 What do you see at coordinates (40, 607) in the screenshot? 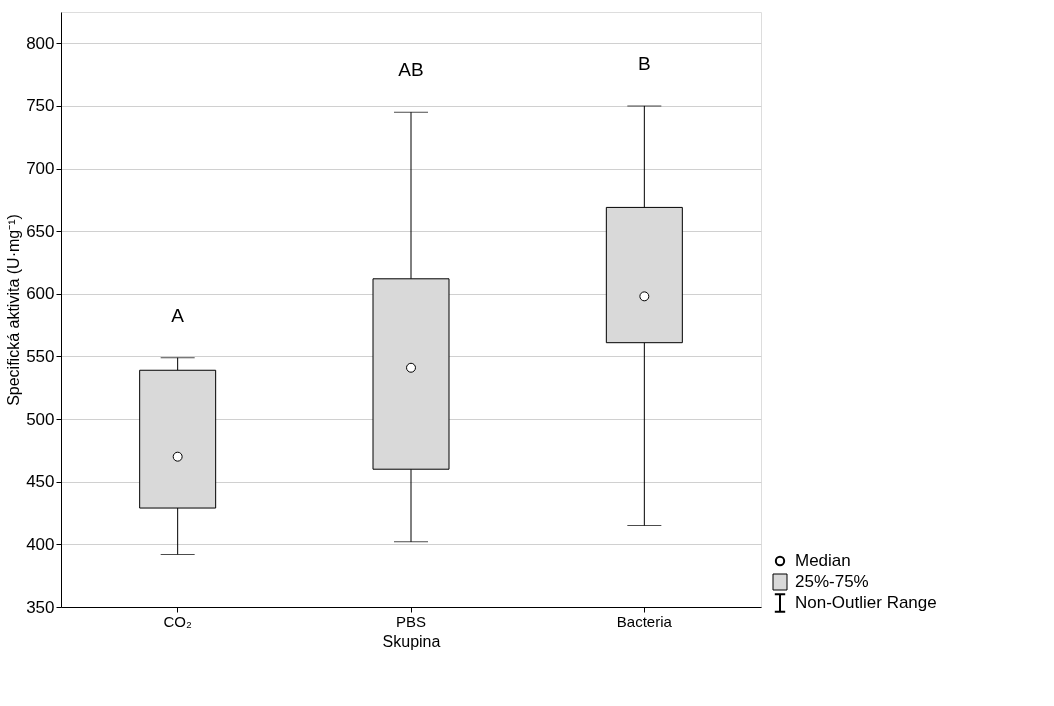
I see `y-tick-label: 350` at bounding box center [40, 607].